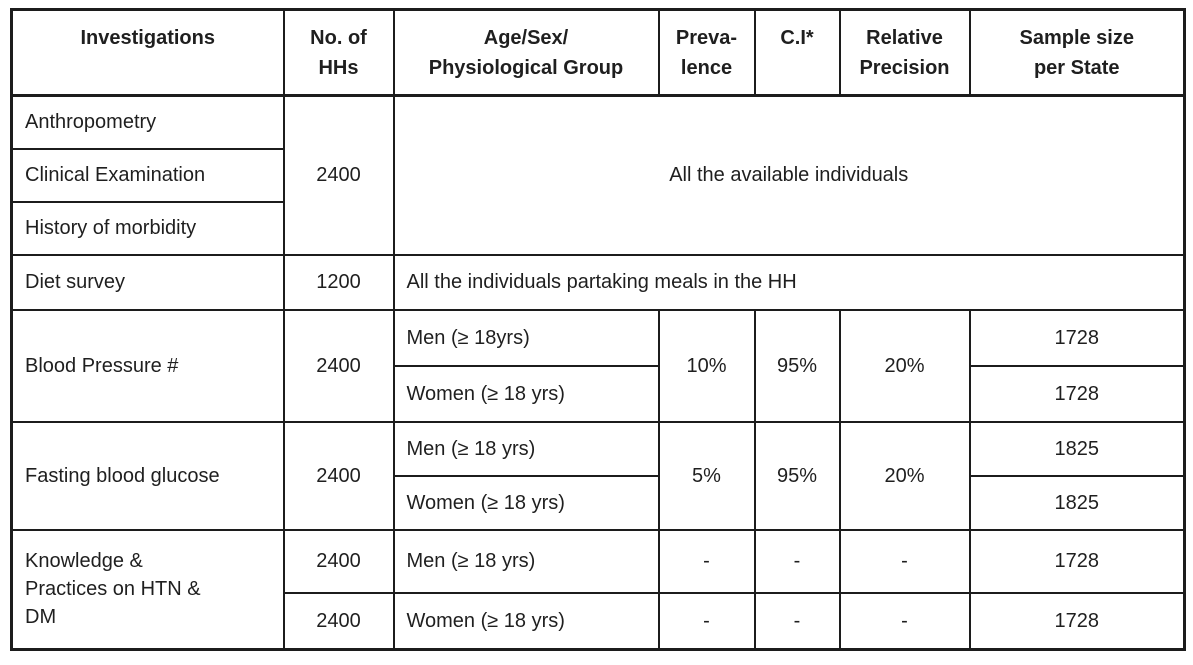 The image size is (1193, 665). I want to click on table-row: Women (≥ 18 yrs) 1825, so click(599, 502).